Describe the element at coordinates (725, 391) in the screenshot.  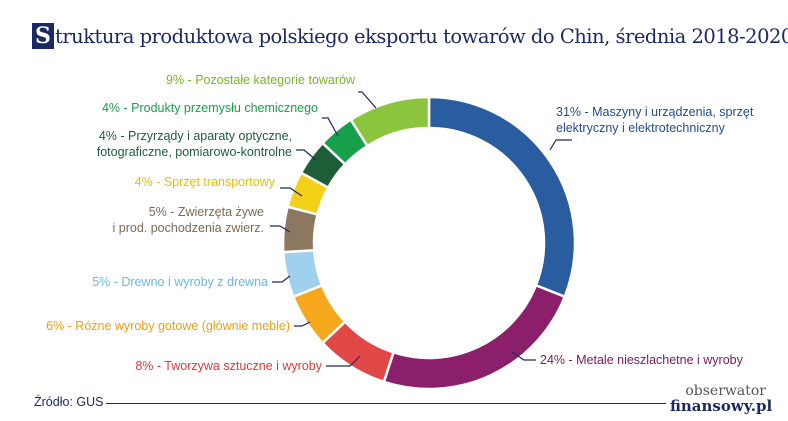
I see `logo-line-1: obserwator` at that location.